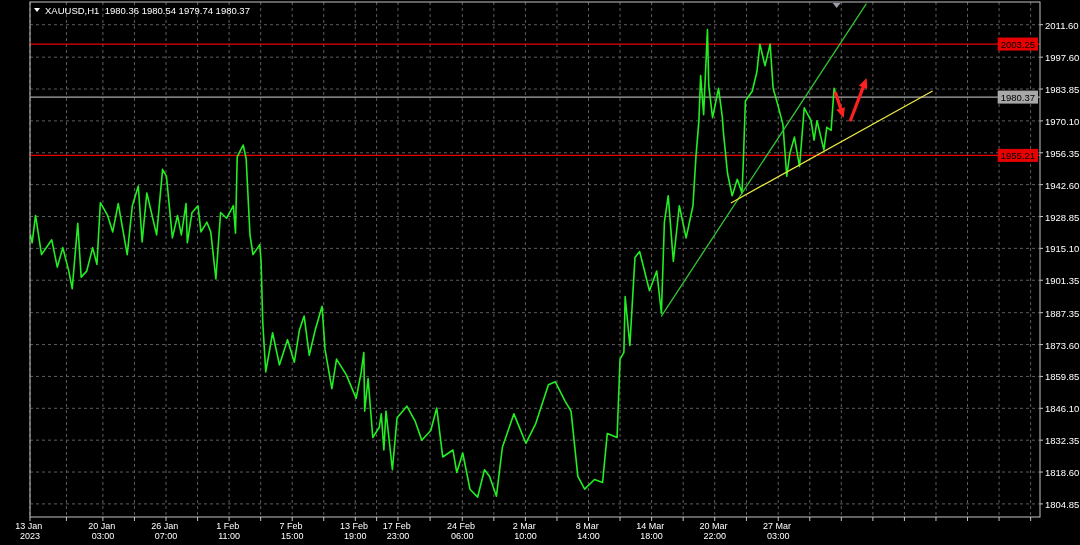 The image size is (1080, 545). I want to click on x-tick-label: 20 Jan 03:00, so click(103, 531).